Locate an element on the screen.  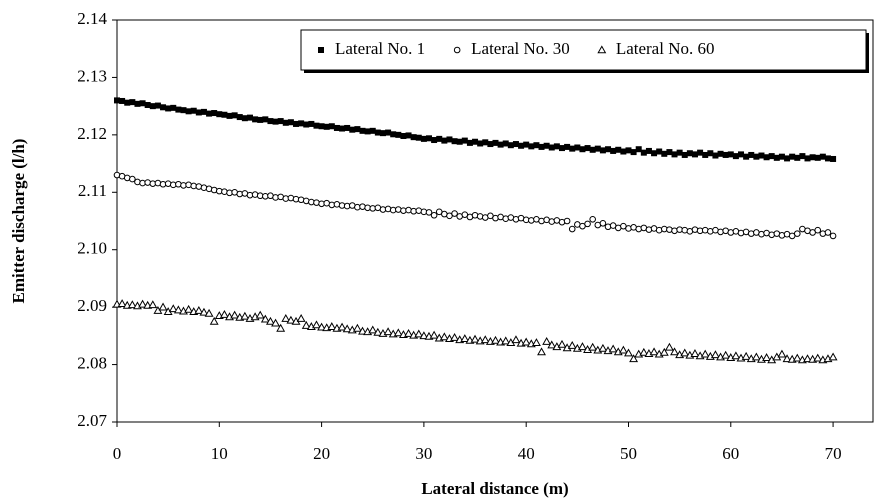
x-tick-label: 10 is located at coordinates (219, 453).